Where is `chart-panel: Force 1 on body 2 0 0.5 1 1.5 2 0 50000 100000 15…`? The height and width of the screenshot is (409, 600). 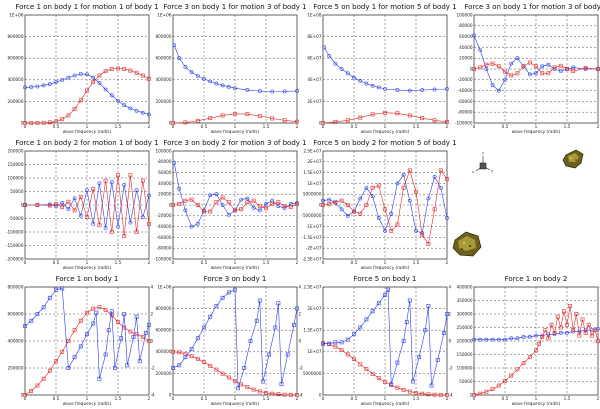
chart-panel: Force 1 on body 2 0 0.5 1 1.5 2 0 50000 100000 15… is located at coordinates (528, 340).